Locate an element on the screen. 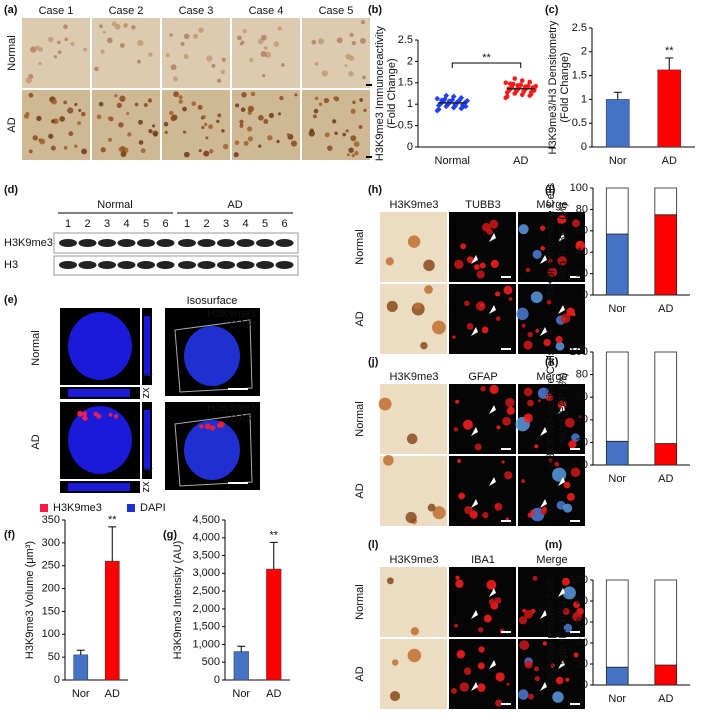 Image resolution: width=709 pixels, height=726 pixels. column-header: Isosurface is located at coordinates (212, 301).